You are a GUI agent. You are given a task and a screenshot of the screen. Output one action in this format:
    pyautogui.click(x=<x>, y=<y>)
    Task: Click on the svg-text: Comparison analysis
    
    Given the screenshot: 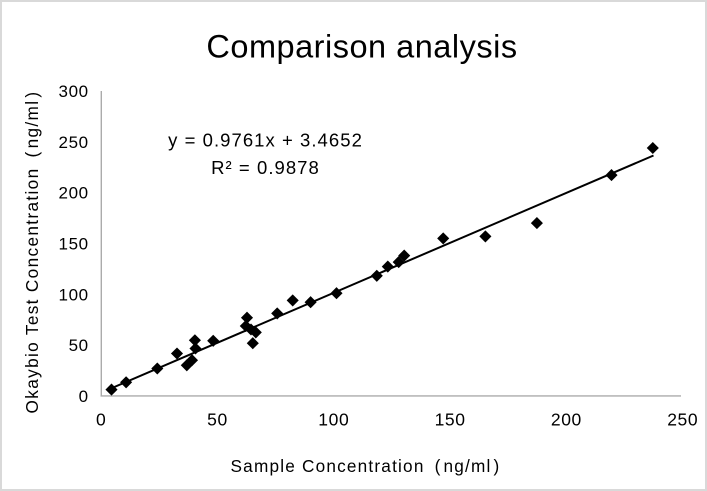 What is the action you would take?
    pyautogui.click(x=361, y=47)
    